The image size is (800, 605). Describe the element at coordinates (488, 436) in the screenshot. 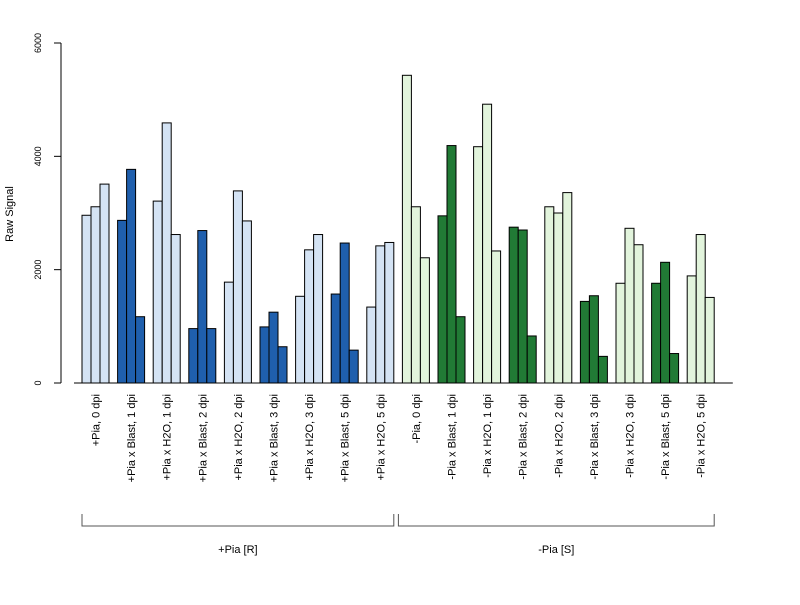

I see `x-tick-label: -Pia x H2O, 1 dpi` at that location.